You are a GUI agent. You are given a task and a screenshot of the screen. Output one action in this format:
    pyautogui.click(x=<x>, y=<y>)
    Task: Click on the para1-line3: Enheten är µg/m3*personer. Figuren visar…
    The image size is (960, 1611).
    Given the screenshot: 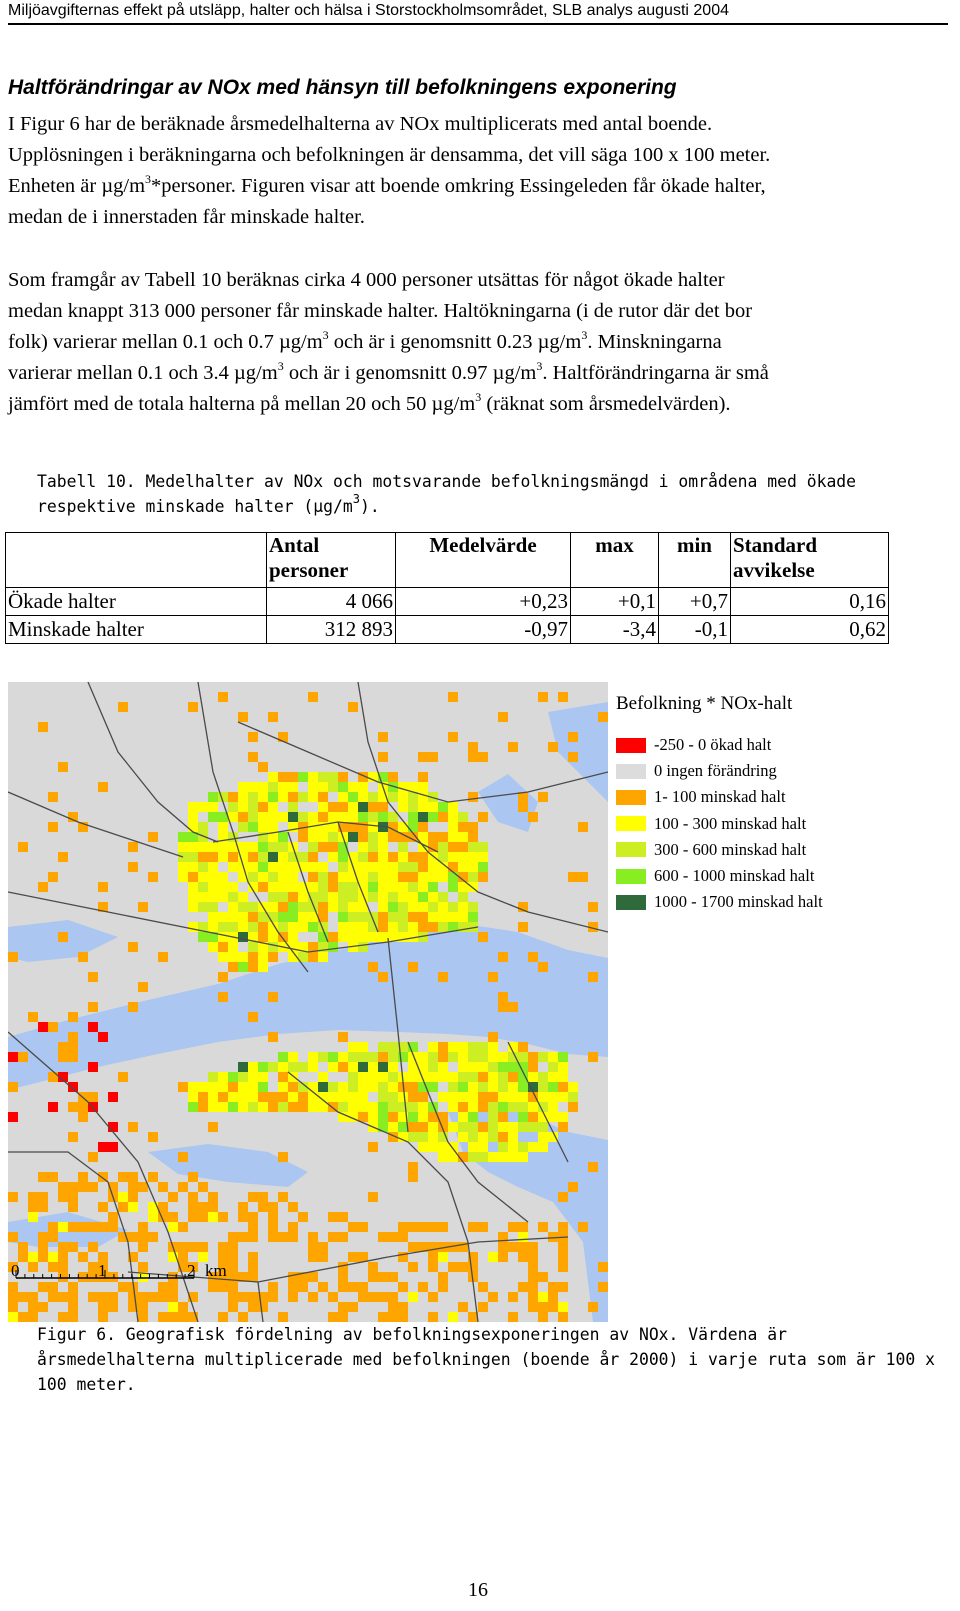 What is the action you would take?
    pyautogui.click(x=387, y=184)
    